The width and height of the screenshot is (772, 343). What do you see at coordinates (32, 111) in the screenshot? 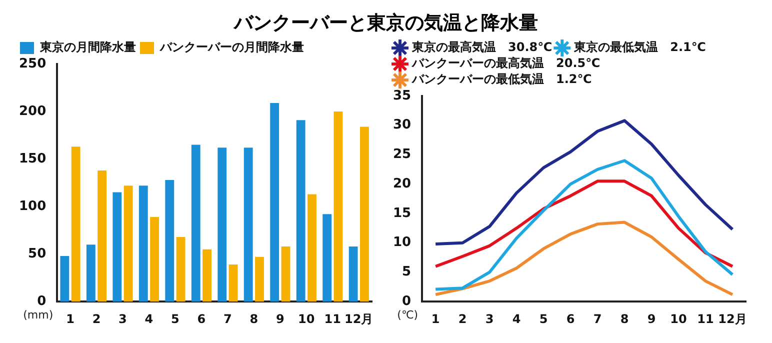
I see `y-tick-label: 200` at bounding box center [32, 111].